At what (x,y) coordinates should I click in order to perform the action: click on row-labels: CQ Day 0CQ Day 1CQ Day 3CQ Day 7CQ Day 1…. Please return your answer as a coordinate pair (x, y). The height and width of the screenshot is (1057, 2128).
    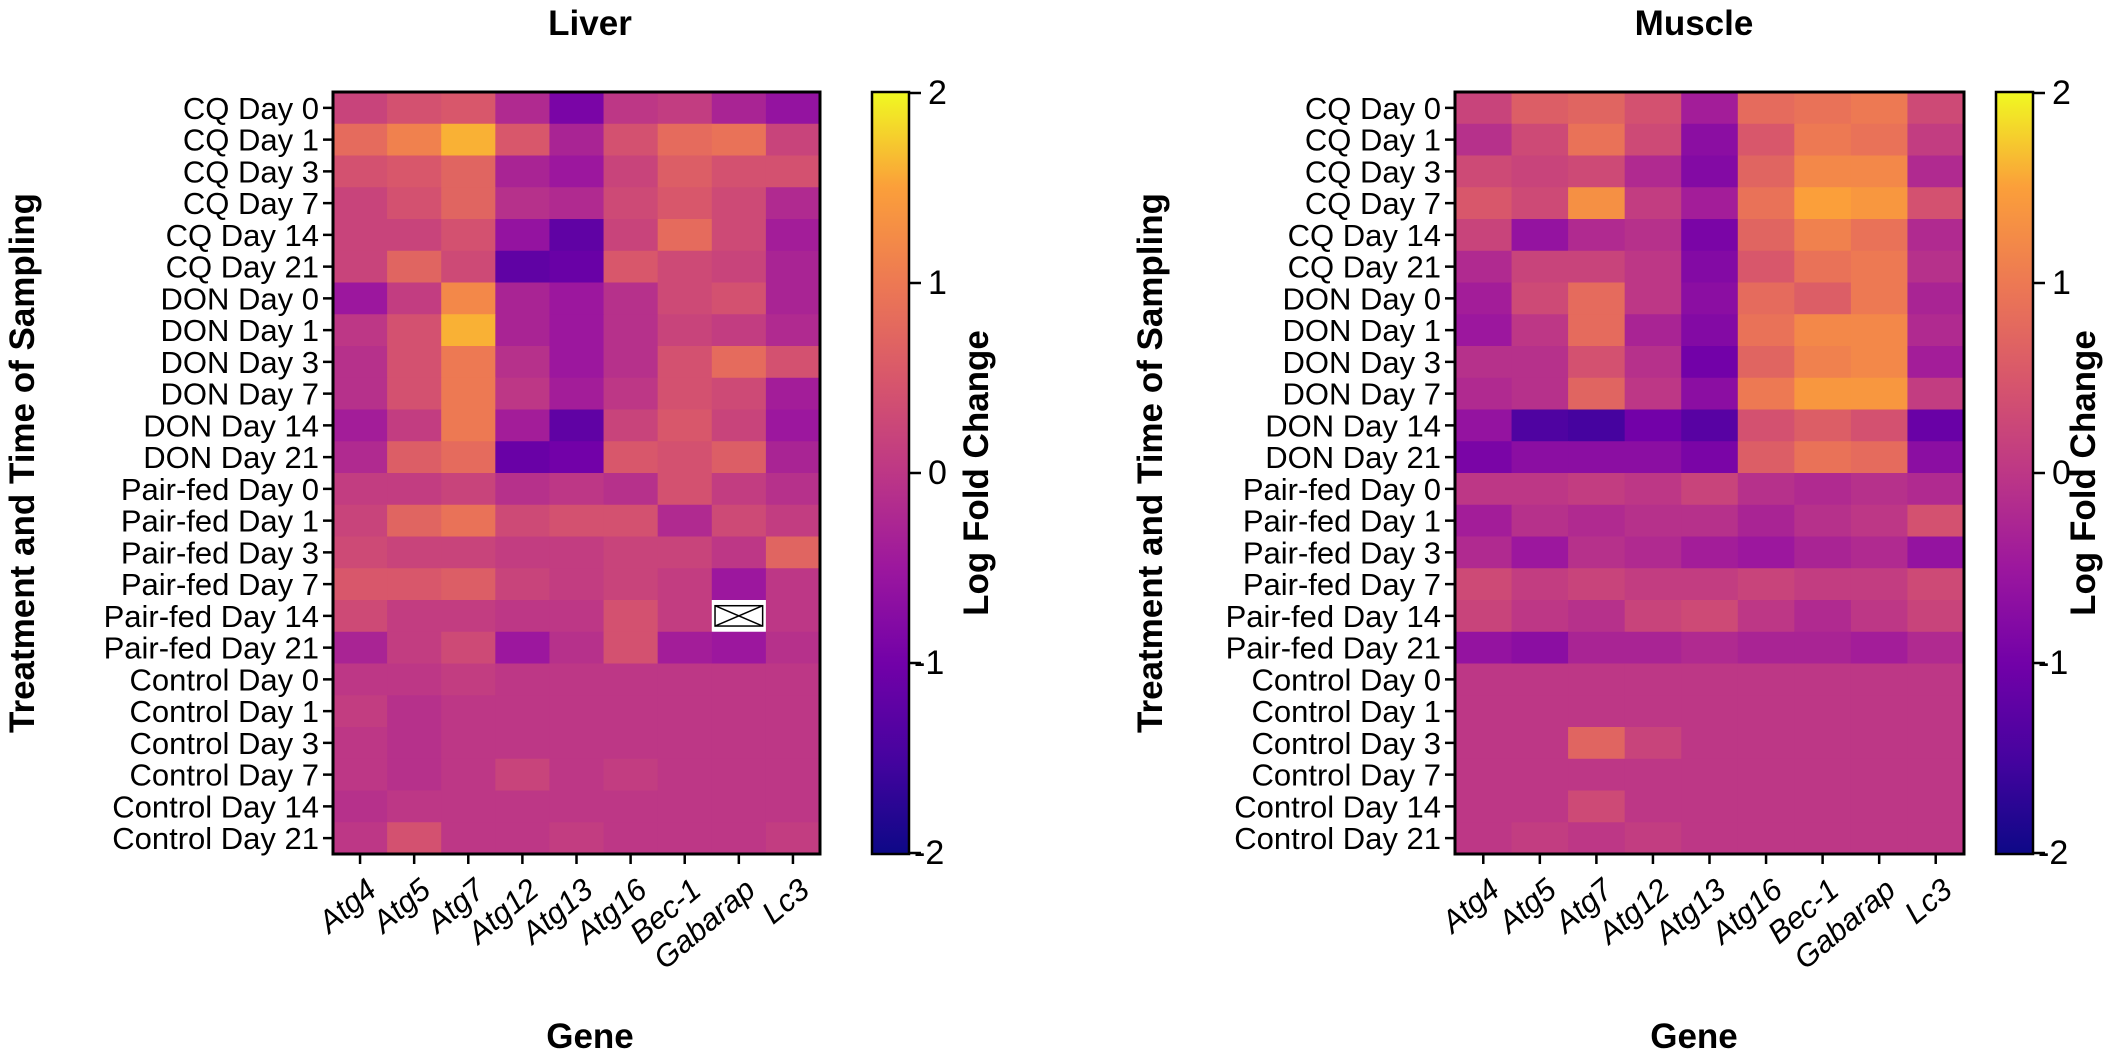
    Looking at the image, I should click on (211, 473).